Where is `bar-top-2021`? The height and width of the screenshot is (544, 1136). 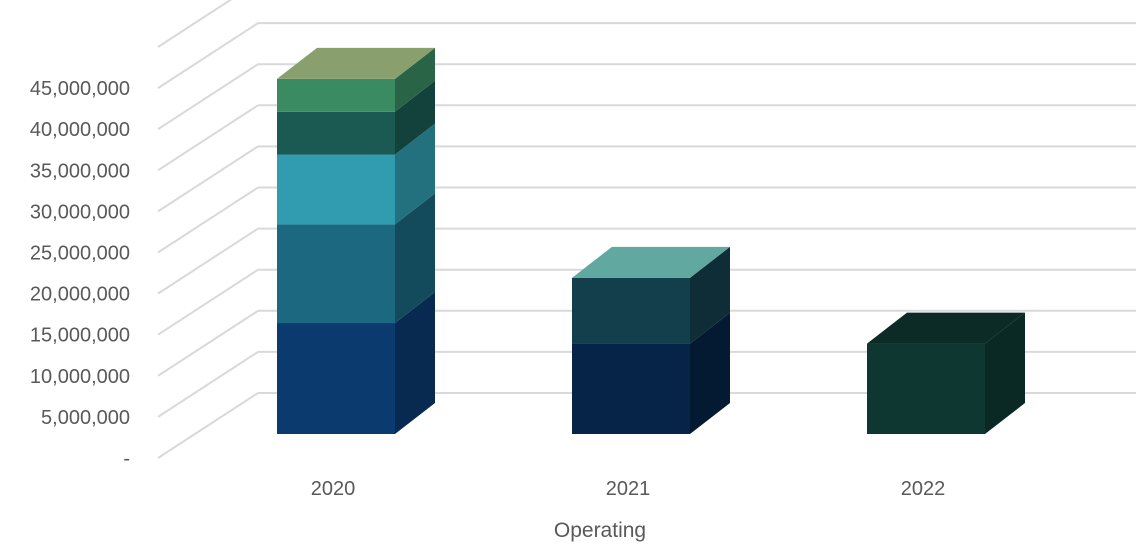
bar-top-2021 is located at coordinates (651, 262).